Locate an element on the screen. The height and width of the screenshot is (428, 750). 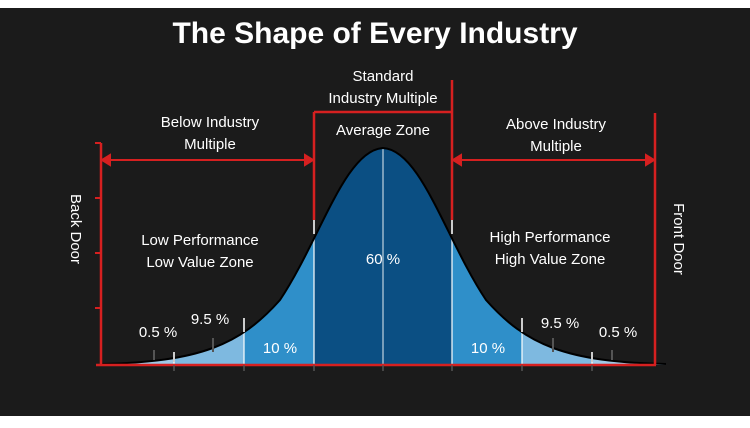
below-arrow is located at coordinates (207, 160).